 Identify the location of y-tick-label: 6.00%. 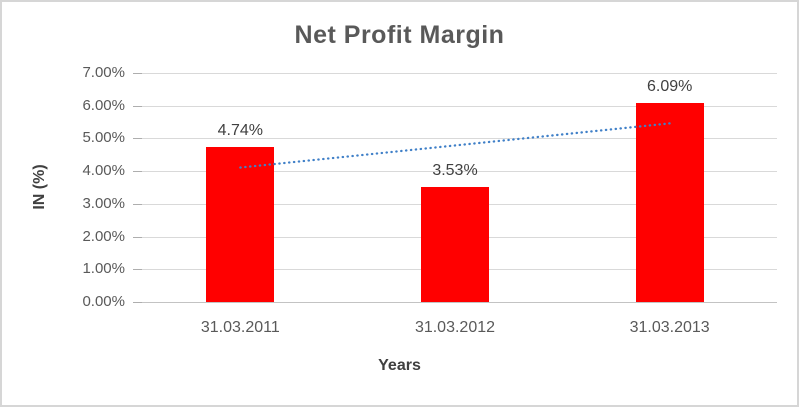
(103, 105).